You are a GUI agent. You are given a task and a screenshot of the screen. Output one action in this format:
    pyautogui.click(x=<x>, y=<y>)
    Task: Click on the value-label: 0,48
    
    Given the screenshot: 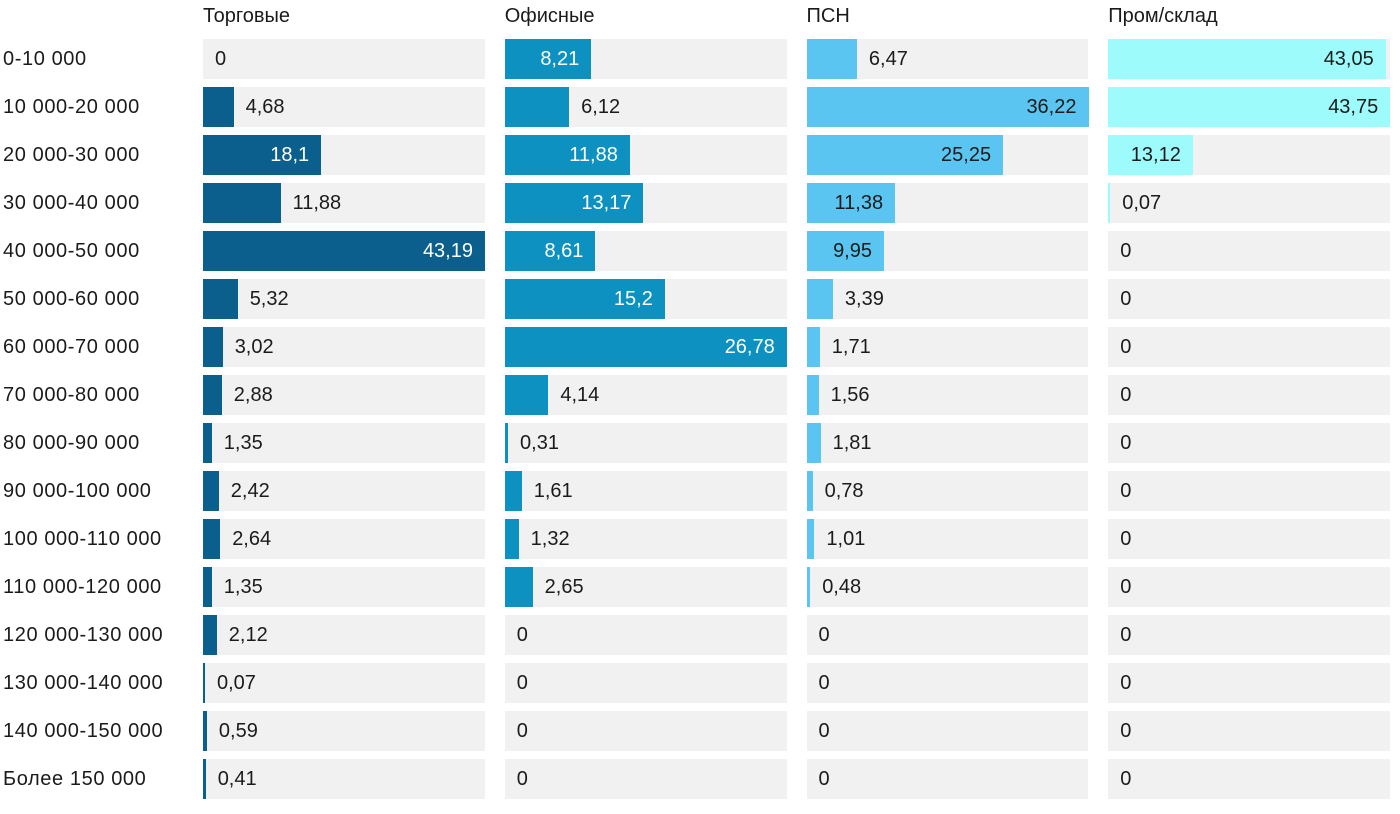 What is the action you would take?
    pyautogui.click(x=842, y=587)
    